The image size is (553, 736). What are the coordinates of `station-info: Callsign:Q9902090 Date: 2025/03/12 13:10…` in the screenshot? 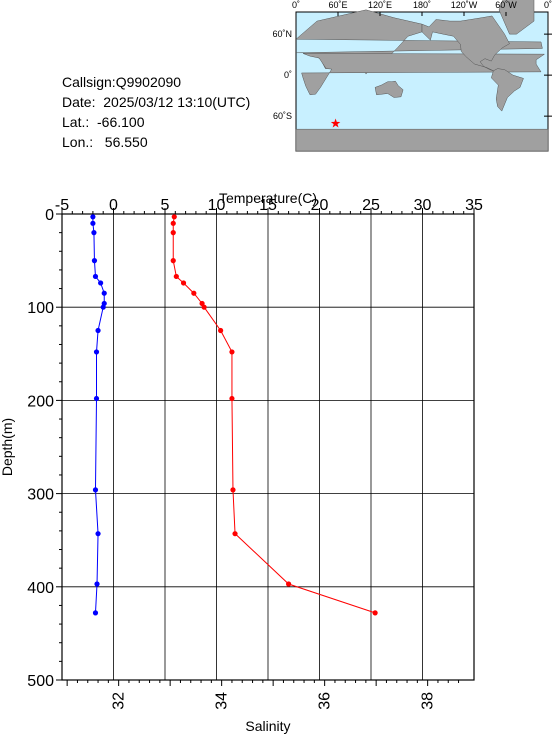 It's located at (156, 112).